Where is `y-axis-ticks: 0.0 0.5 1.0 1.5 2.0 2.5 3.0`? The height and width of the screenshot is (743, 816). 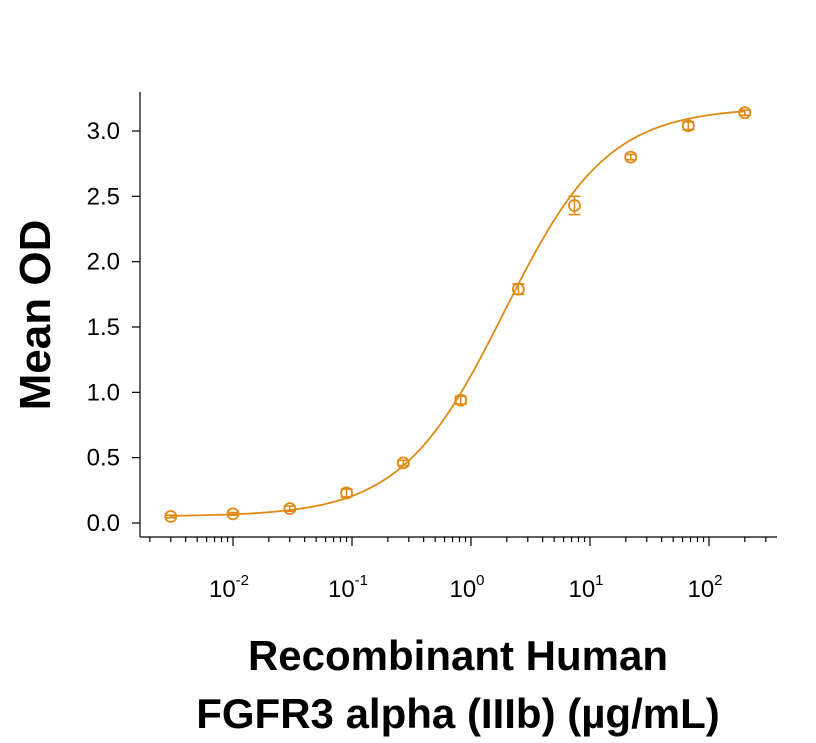
y-axis-ticks: 0.0 0.5 1.0 1.5 2.0 2.5 3.0 is located at coordinates (113, 327).